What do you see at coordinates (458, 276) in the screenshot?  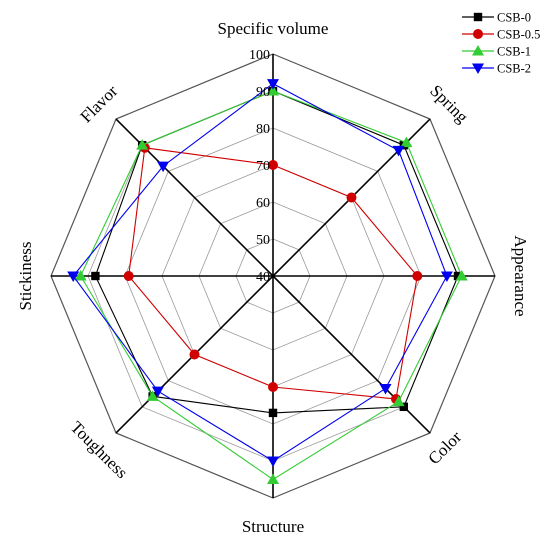 I see `point-csb-0-appearance` at bounding box center [458, 276].